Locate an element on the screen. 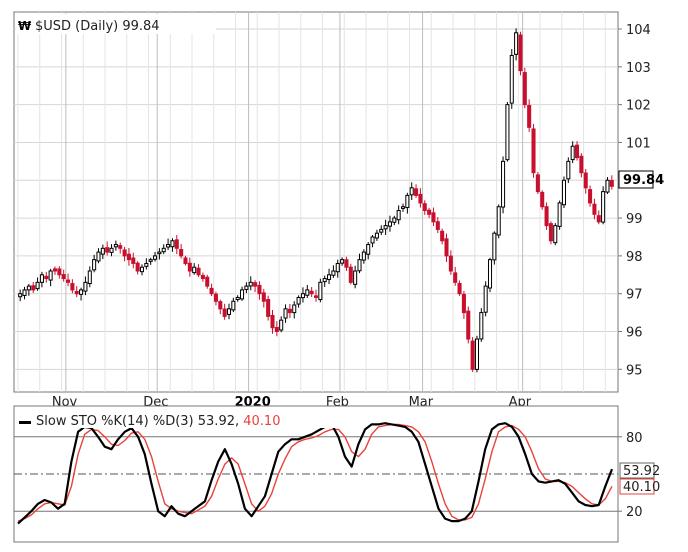 The height and width of the screenshot is (552, 688). price-tick-label: 98 is located at coordinates (634, 257).